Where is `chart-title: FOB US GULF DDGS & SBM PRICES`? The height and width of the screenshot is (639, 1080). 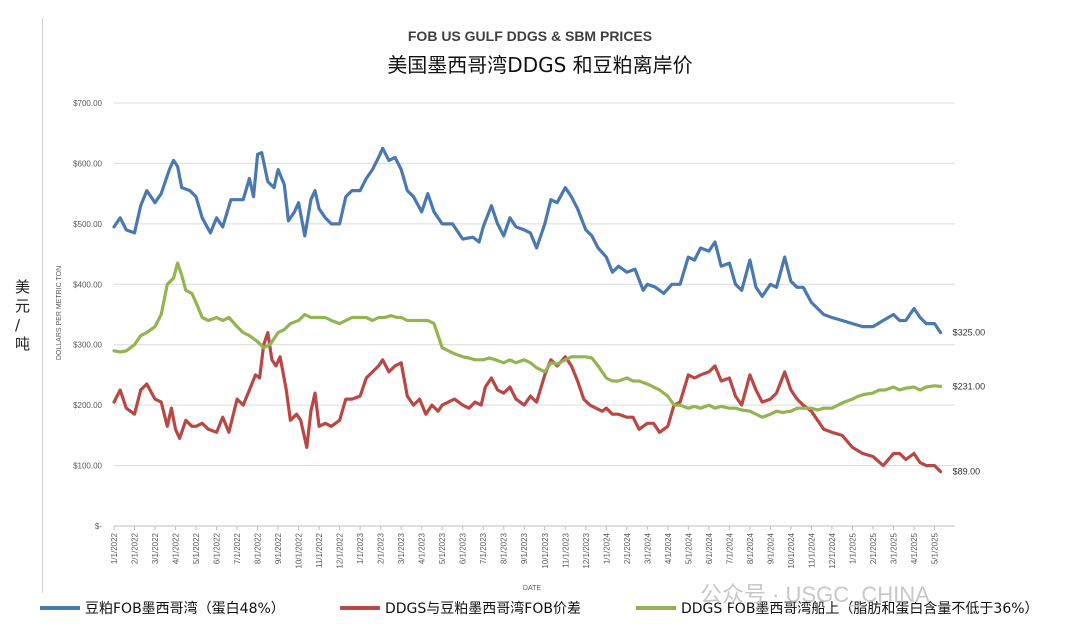
chart-title: FOB US GULF DDGS & SBM PRICES is located at coordinates (530, 36).